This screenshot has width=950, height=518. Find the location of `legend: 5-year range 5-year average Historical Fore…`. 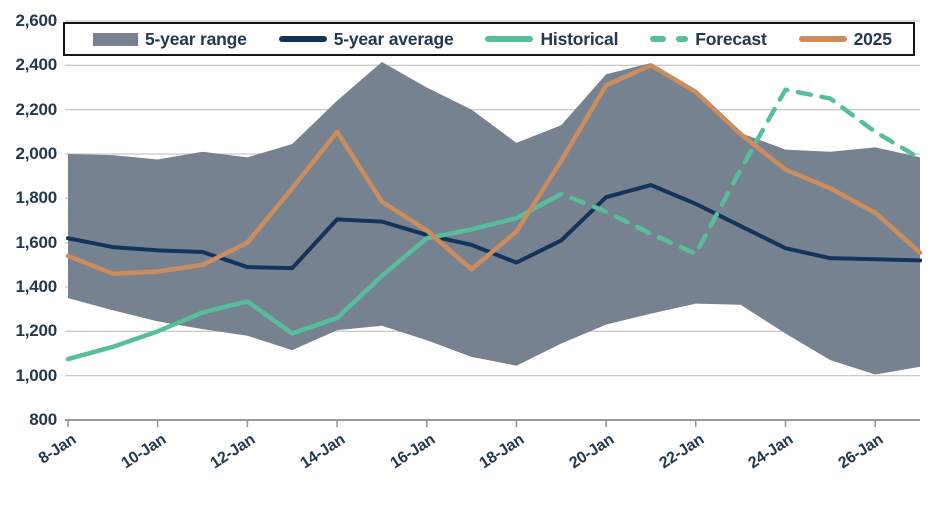

legend: 5-year range 5-year average Historical Fore… is located at coordinates (489, 39).